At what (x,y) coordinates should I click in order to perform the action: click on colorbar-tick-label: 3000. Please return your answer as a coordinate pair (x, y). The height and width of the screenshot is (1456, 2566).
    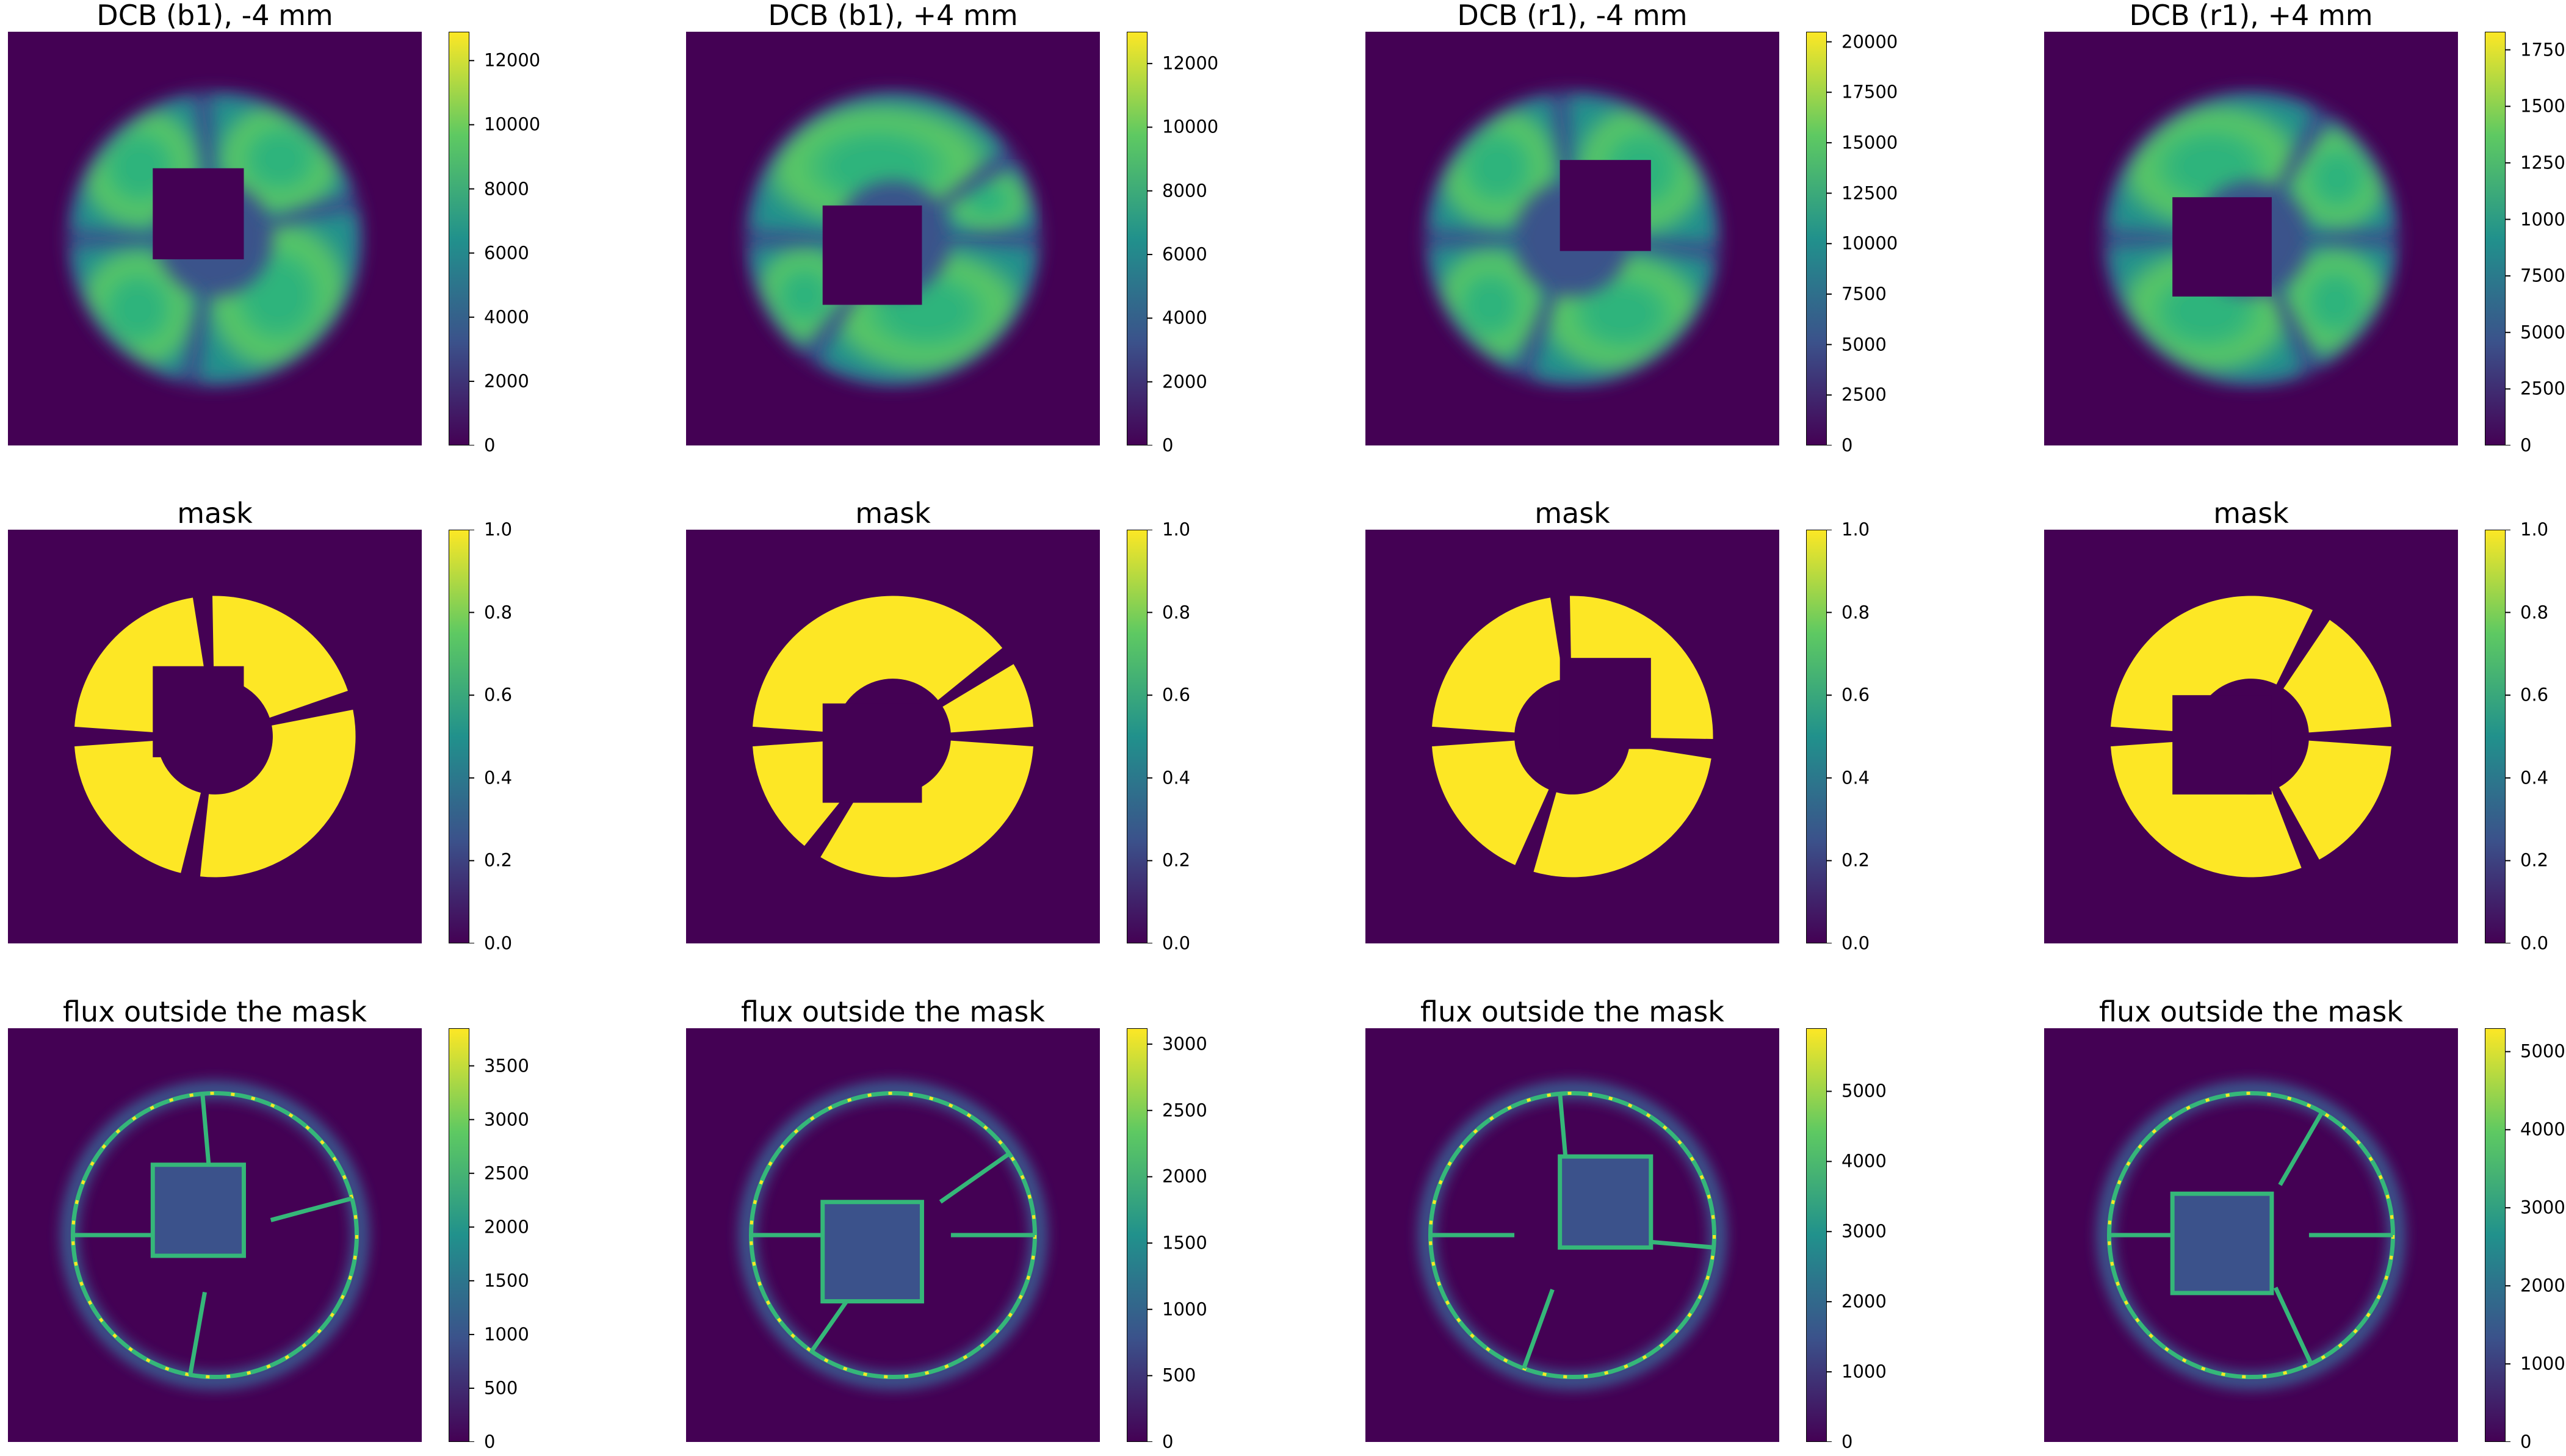
    Looking at the image, I should click on (1864, 1231).